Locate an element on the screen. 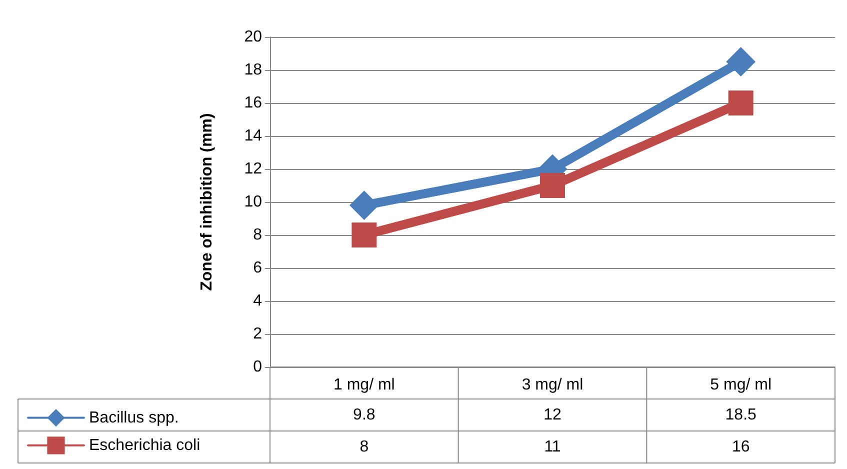 The image size is (847, 469). y-tick-label: 16 is located at coordinates (253, 103).